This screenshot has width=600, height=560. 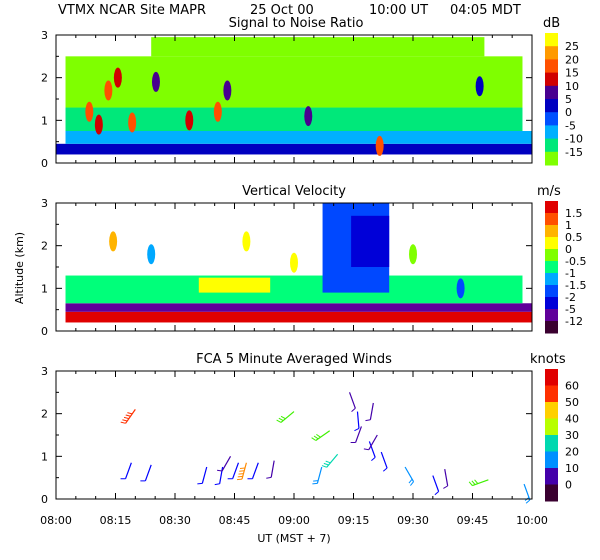 What do you see at coordinates (568, 99) in the screenshot?
I see `colorbar-label: 5` at bounding box center [568, 99].